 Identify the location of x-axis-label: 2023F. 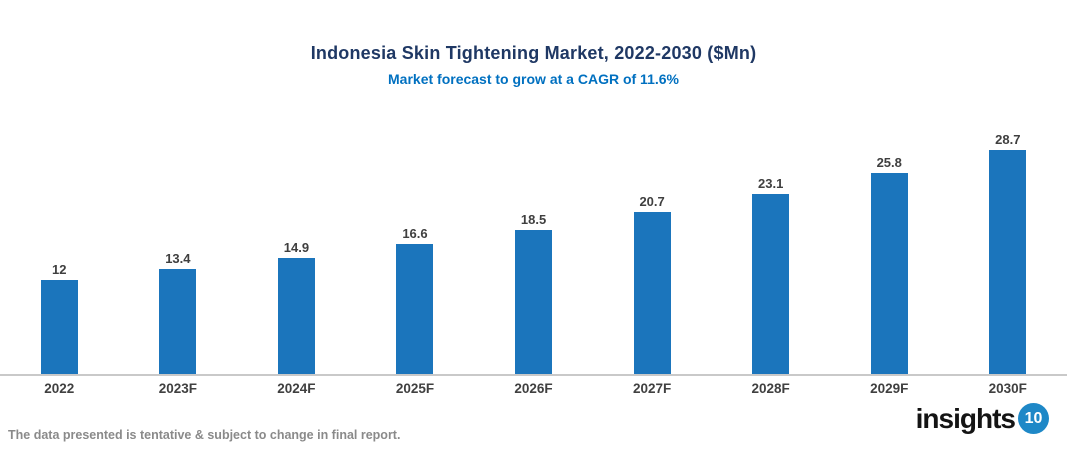
(177, 388).